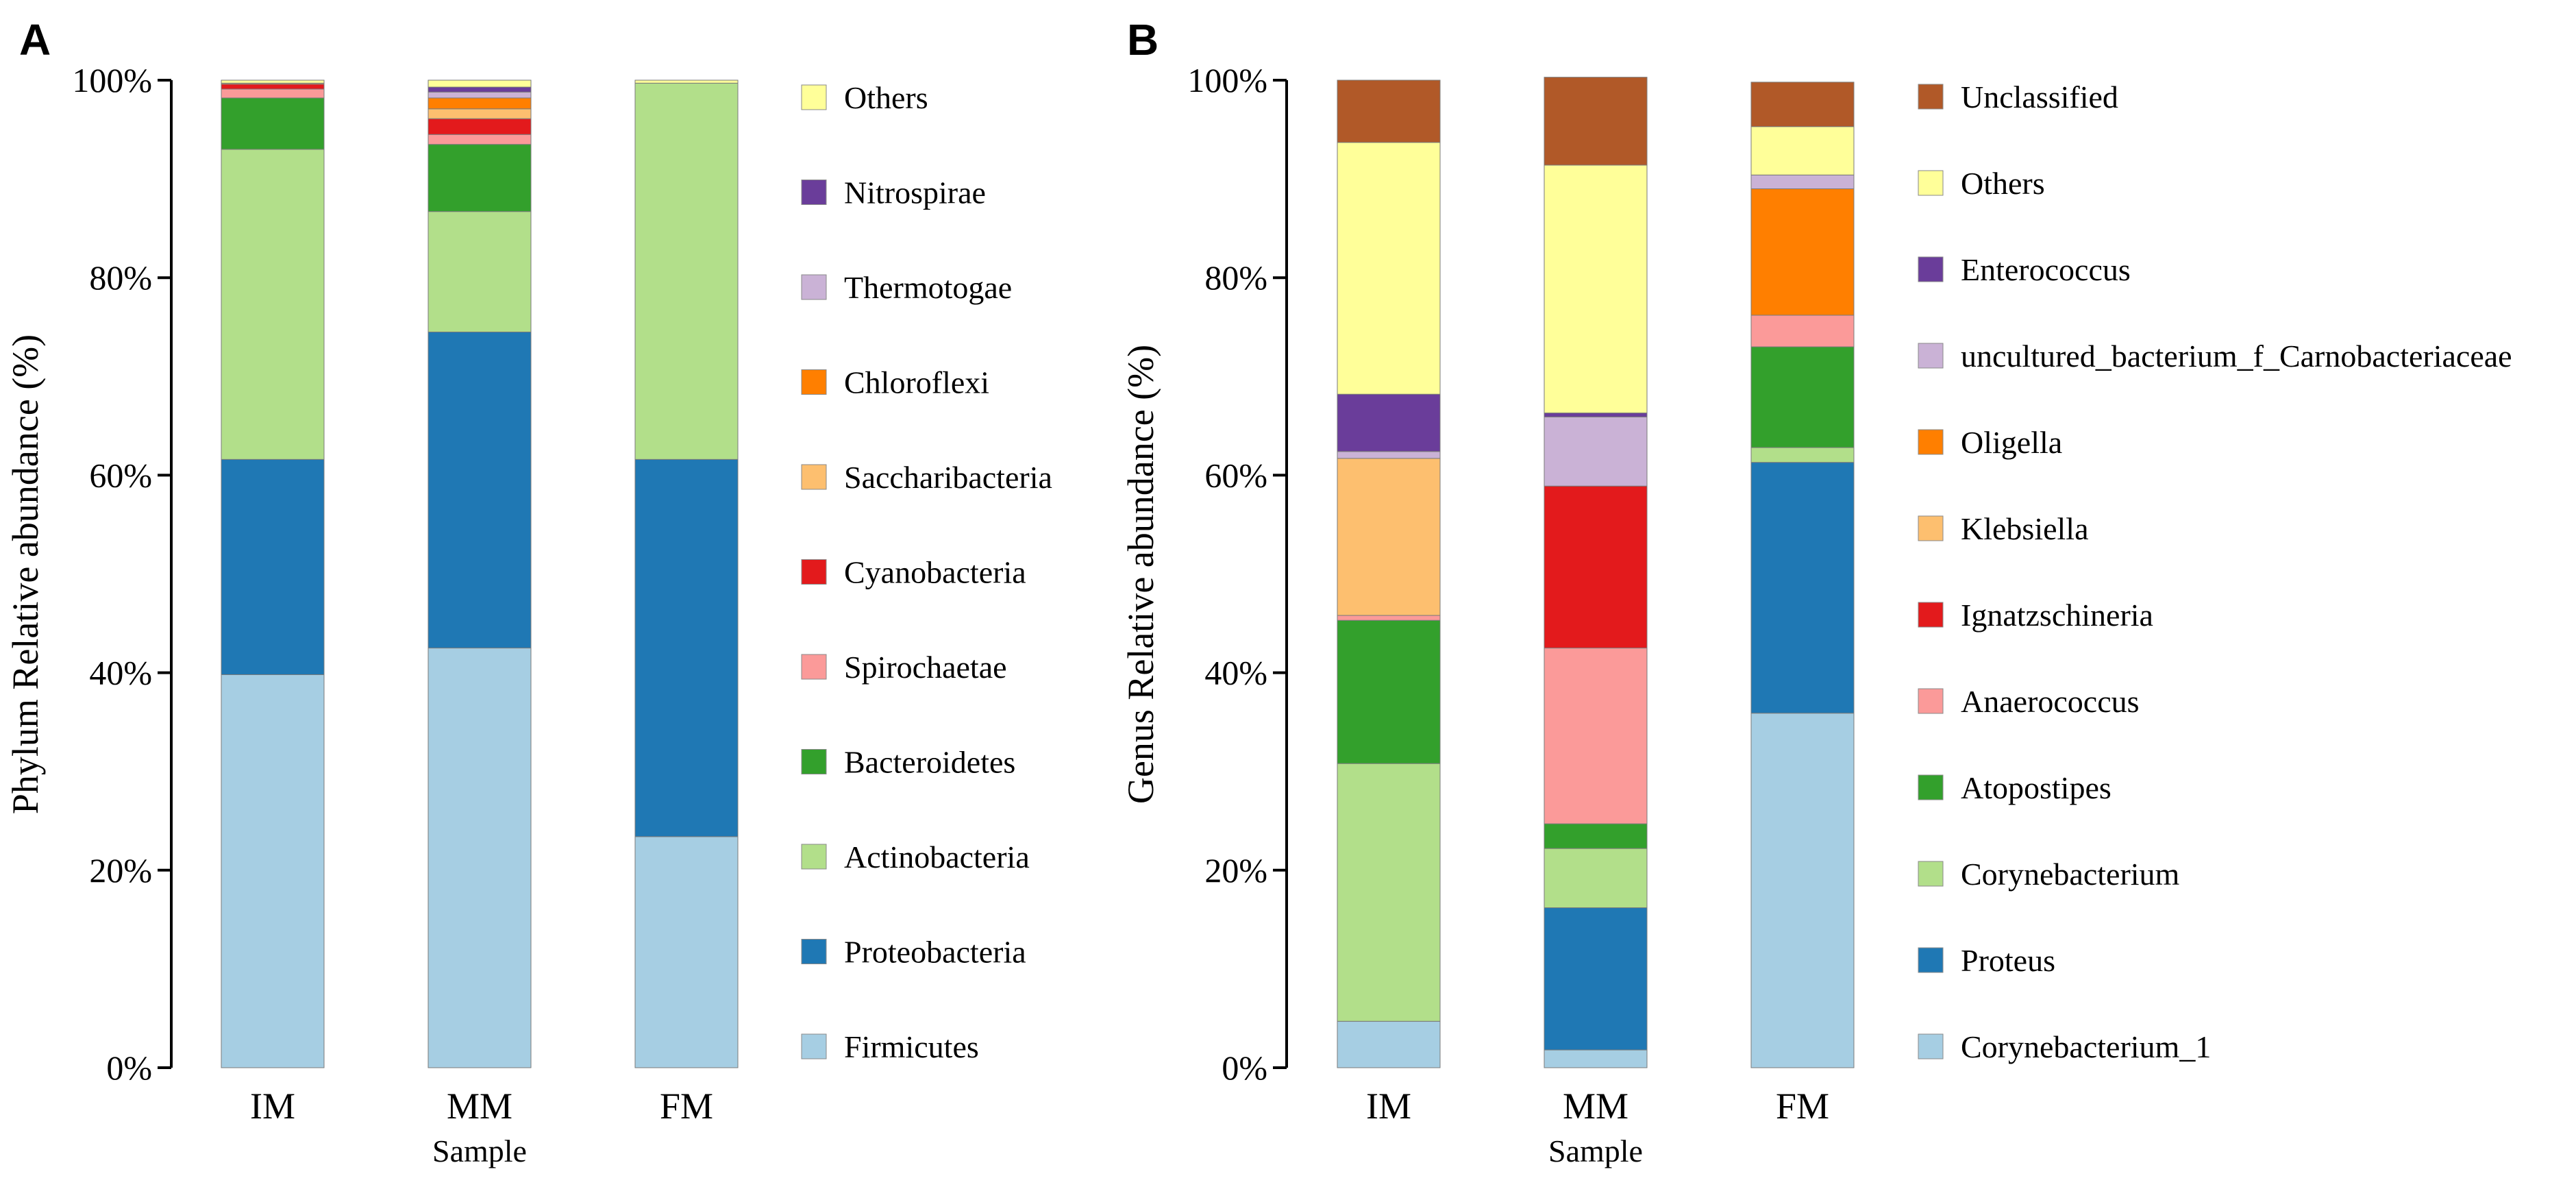 The height and width of the screenshot is (1189, 2576). I want to click on panel-label: B, so click(1143, 39).